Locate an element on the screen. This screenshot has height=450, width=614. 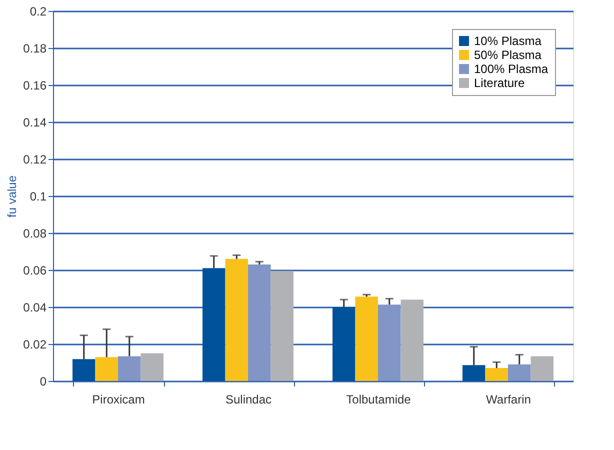
legend-label: 10% Plasma is located at coordinates (508, 41).